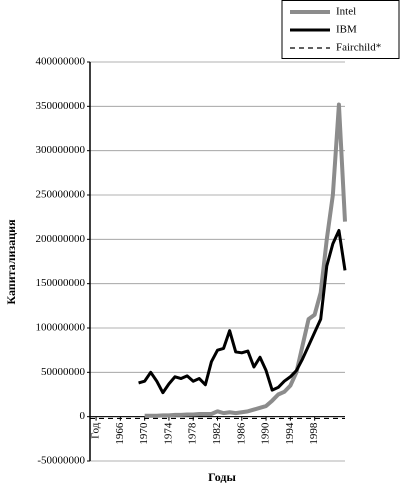  I want to click on legend-label: IBM, so click(346, 30).